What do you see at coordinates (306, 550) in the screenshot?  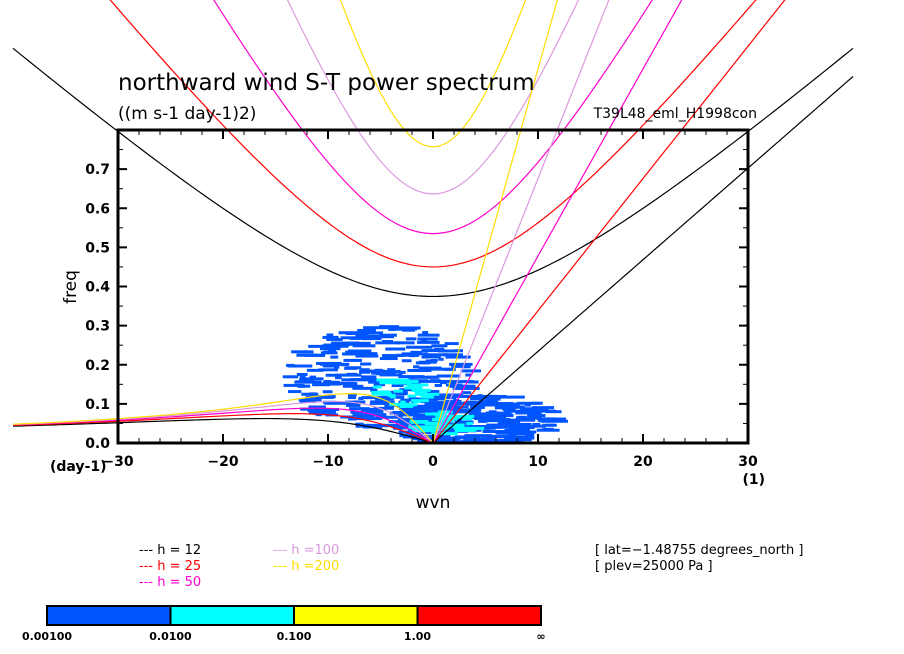 I see `legend-entry-h100: --- h =100` at bounding box center [306, 550].